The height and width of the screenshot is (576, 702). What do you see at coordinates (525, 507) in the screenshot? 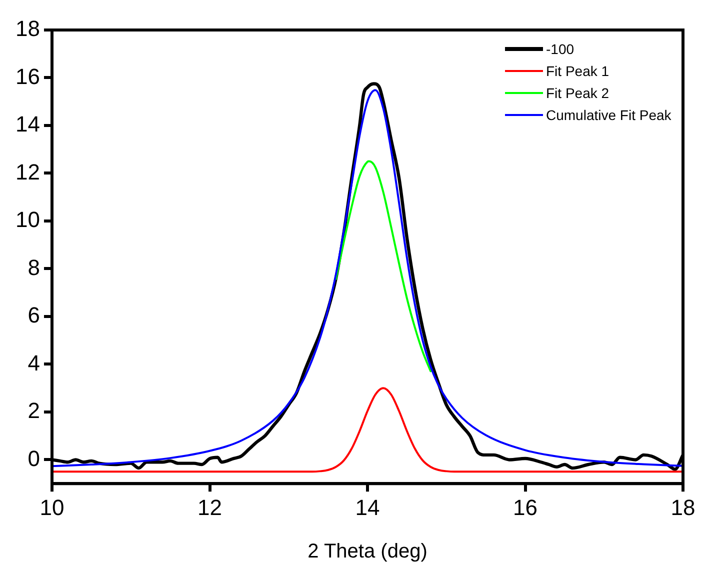
I see `x-tick-label: 16` at bounding box center [525, 507].